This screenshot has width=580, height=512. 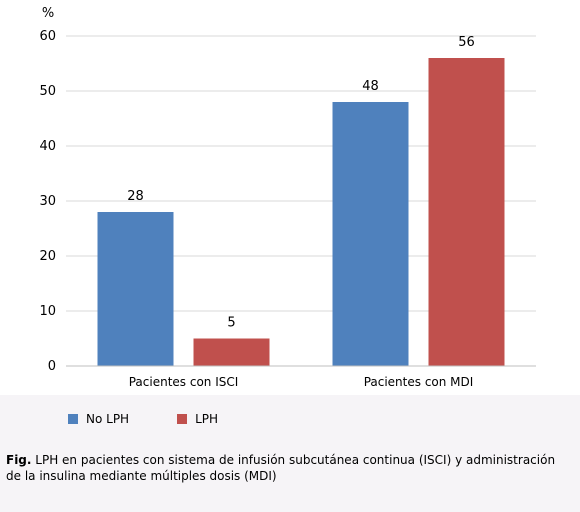 What do you see at coordinates (207, 419) in the screenshot?
I see `legend-label-lph: LPH` at bounding box center [207, 419].